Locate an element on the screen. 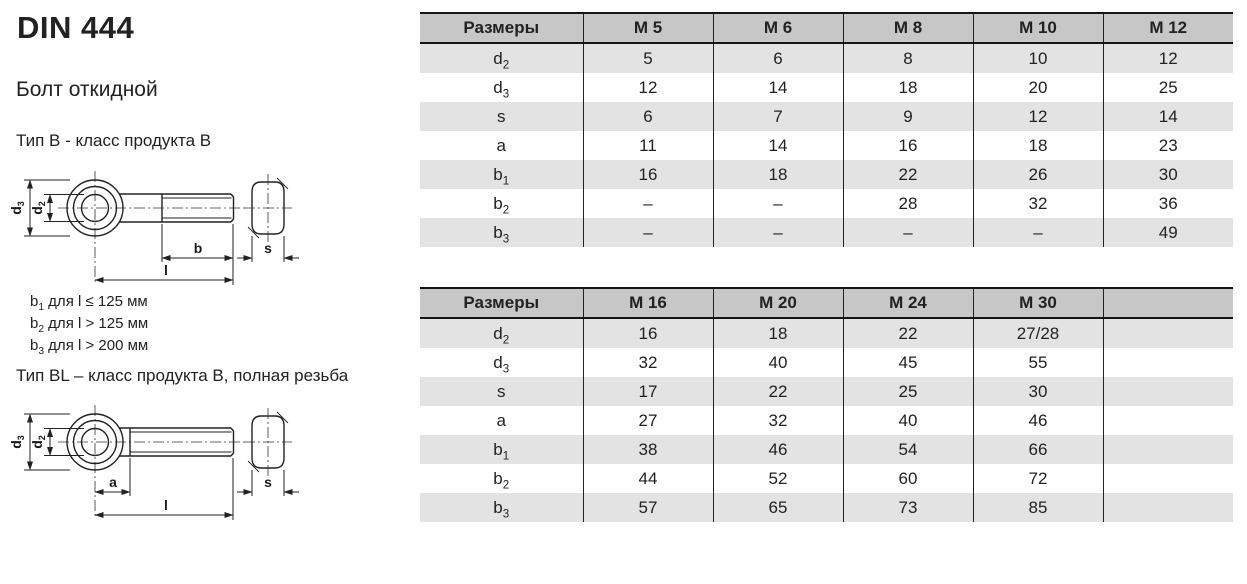  row-label: d2 is located at coordinates (501, 333).